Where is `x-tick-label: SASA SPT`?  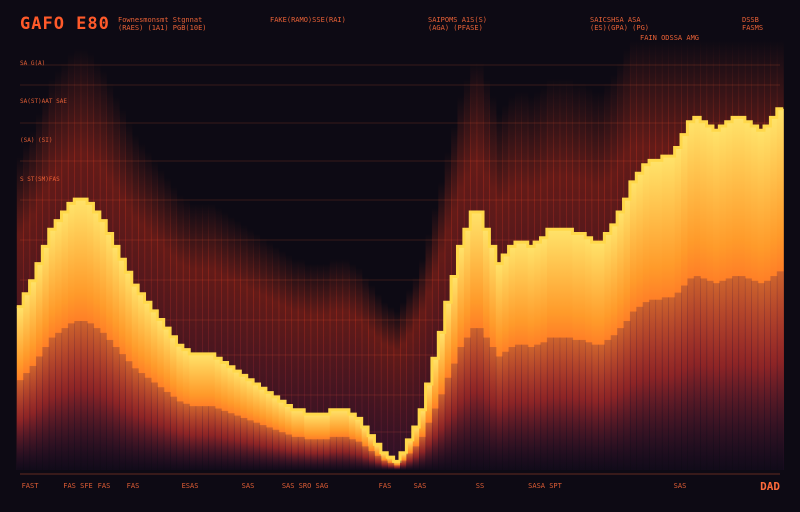
x-tick-label: SASA SPT is located at coordinates (545, 486).